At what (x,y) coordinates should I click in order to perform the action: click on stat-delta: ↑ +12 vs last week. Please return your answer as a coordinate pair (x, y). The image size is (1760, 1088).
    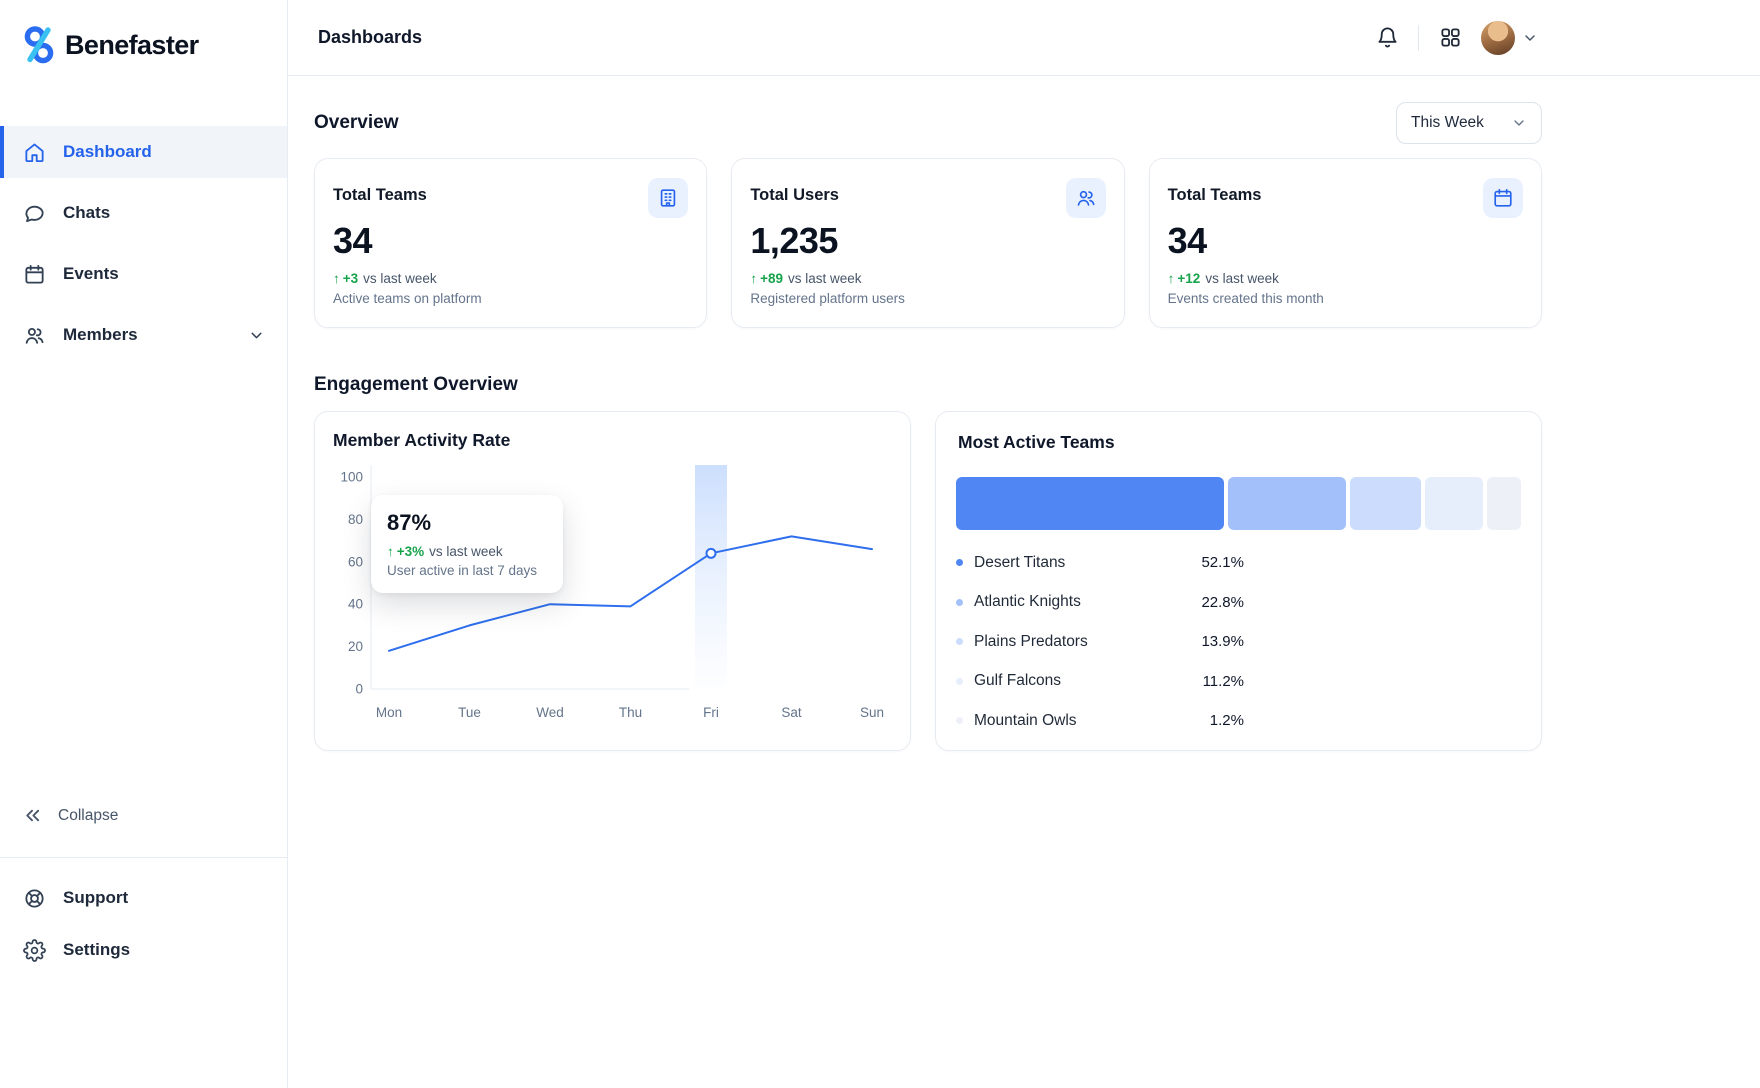
    Looking at the image, I should click on (1345, 278).